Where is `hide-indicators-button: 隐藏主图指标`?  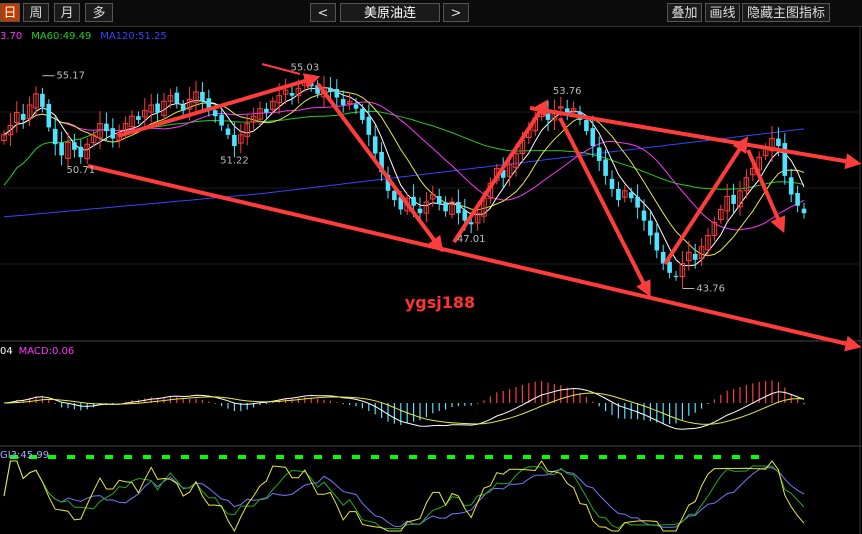
hide-indicators-button: 隐藏主图指标 is located at coordinates (786, 12).